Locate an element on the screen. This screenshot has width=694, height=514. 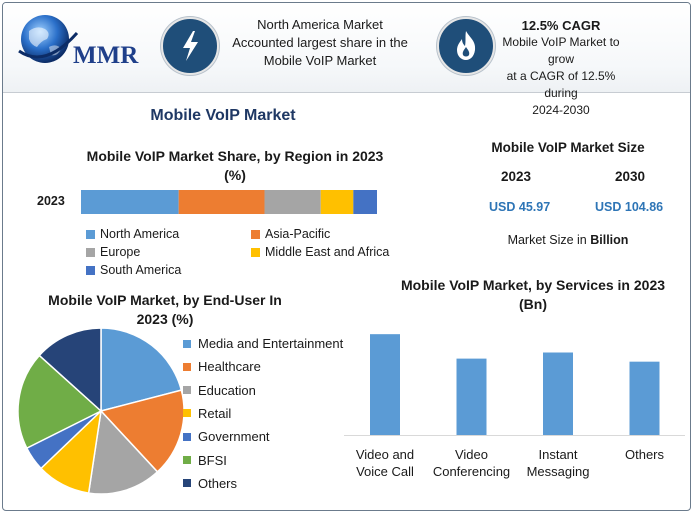
mmr-logo: MMR is located at coordinates (78, 42).